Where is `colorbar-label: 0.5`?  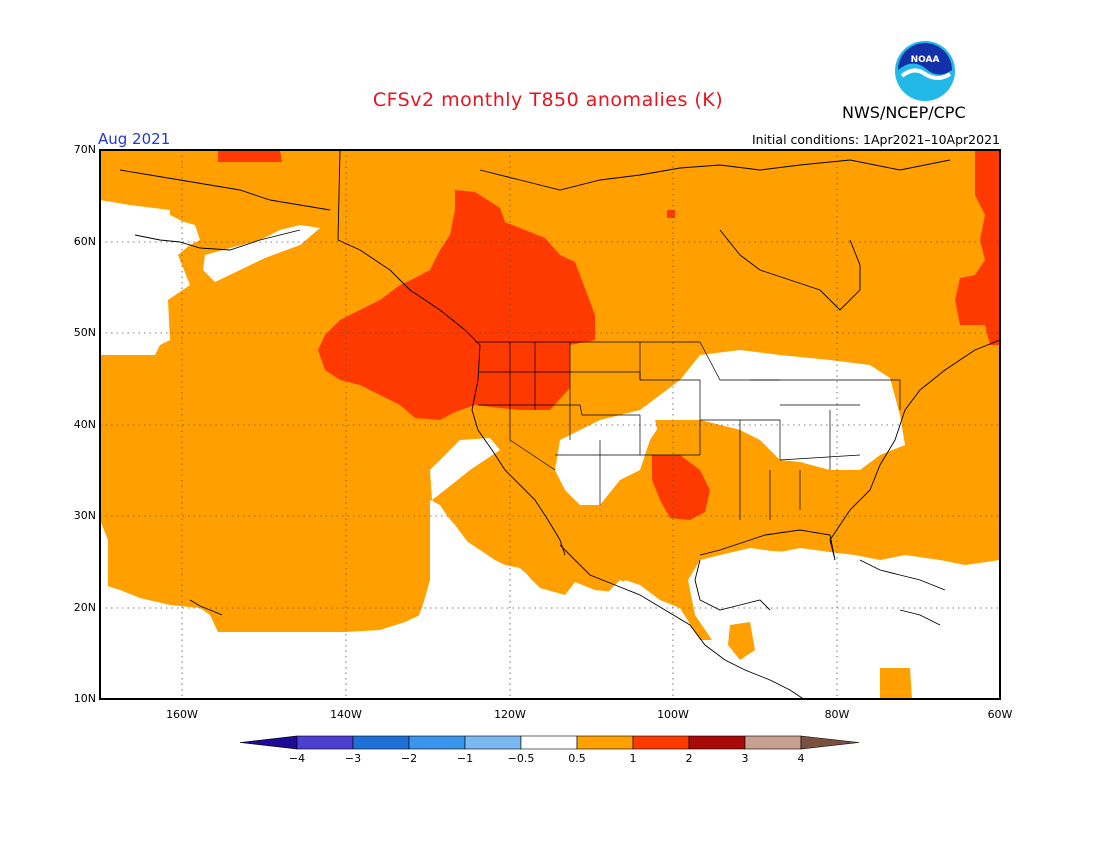 colorbar-label: 0.5 is located at coordinates (577, 758).